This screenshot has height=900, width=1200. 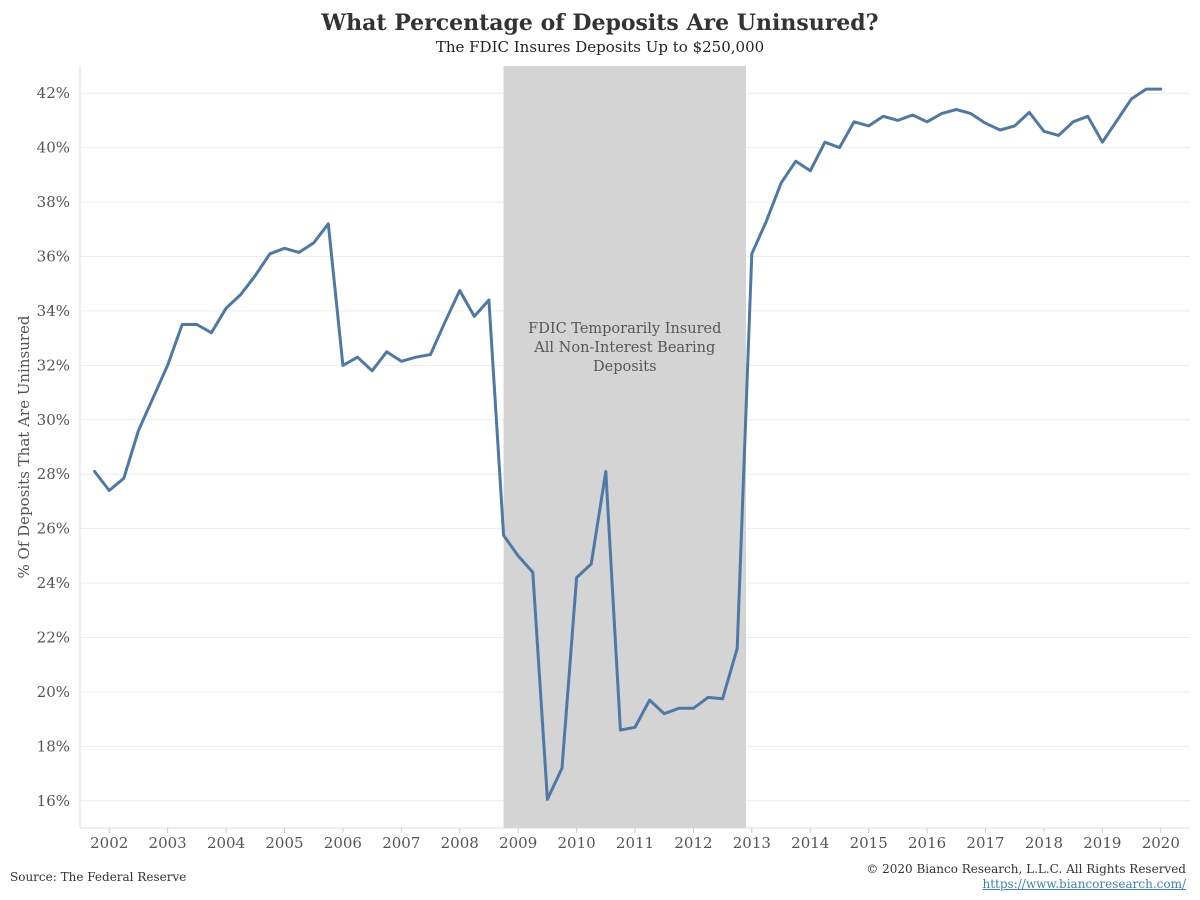 I want to click on x-tick-label: 2006, so click(x=343, y=843).